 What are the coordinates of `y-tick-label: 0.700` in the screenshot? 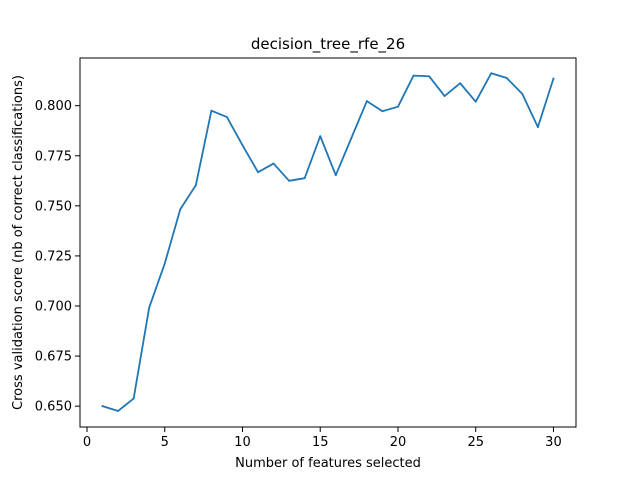 It's located at (53, 307).